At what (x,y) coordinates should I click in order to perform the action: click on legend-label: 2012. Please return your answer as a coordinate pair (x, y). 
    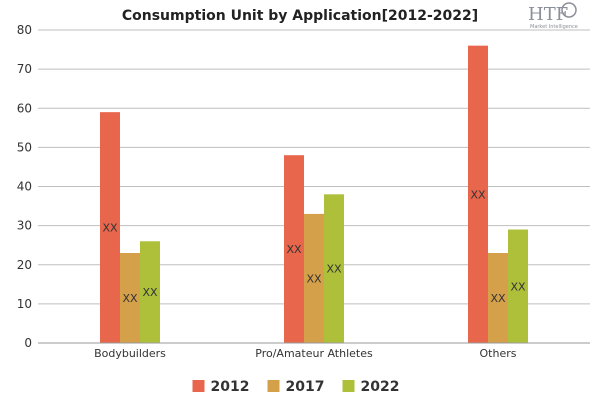
    Looking at the image, I should click on (230, 387).